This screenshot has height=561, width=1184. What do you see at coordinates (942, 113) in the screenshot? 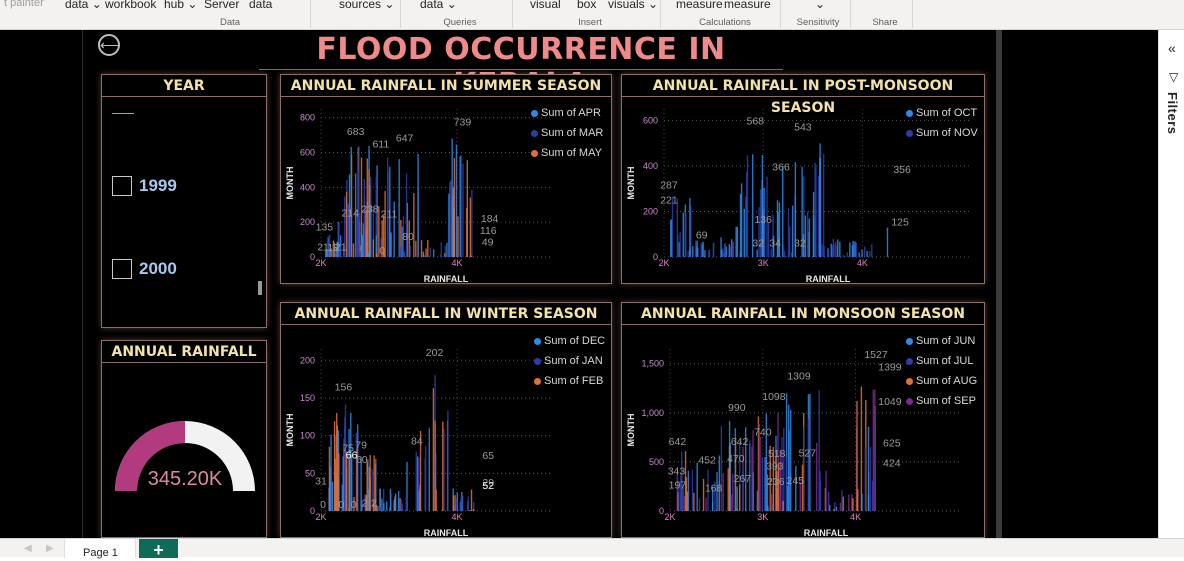
I see `legend-item: Sum of OCT` at bounding box center [942, 113].